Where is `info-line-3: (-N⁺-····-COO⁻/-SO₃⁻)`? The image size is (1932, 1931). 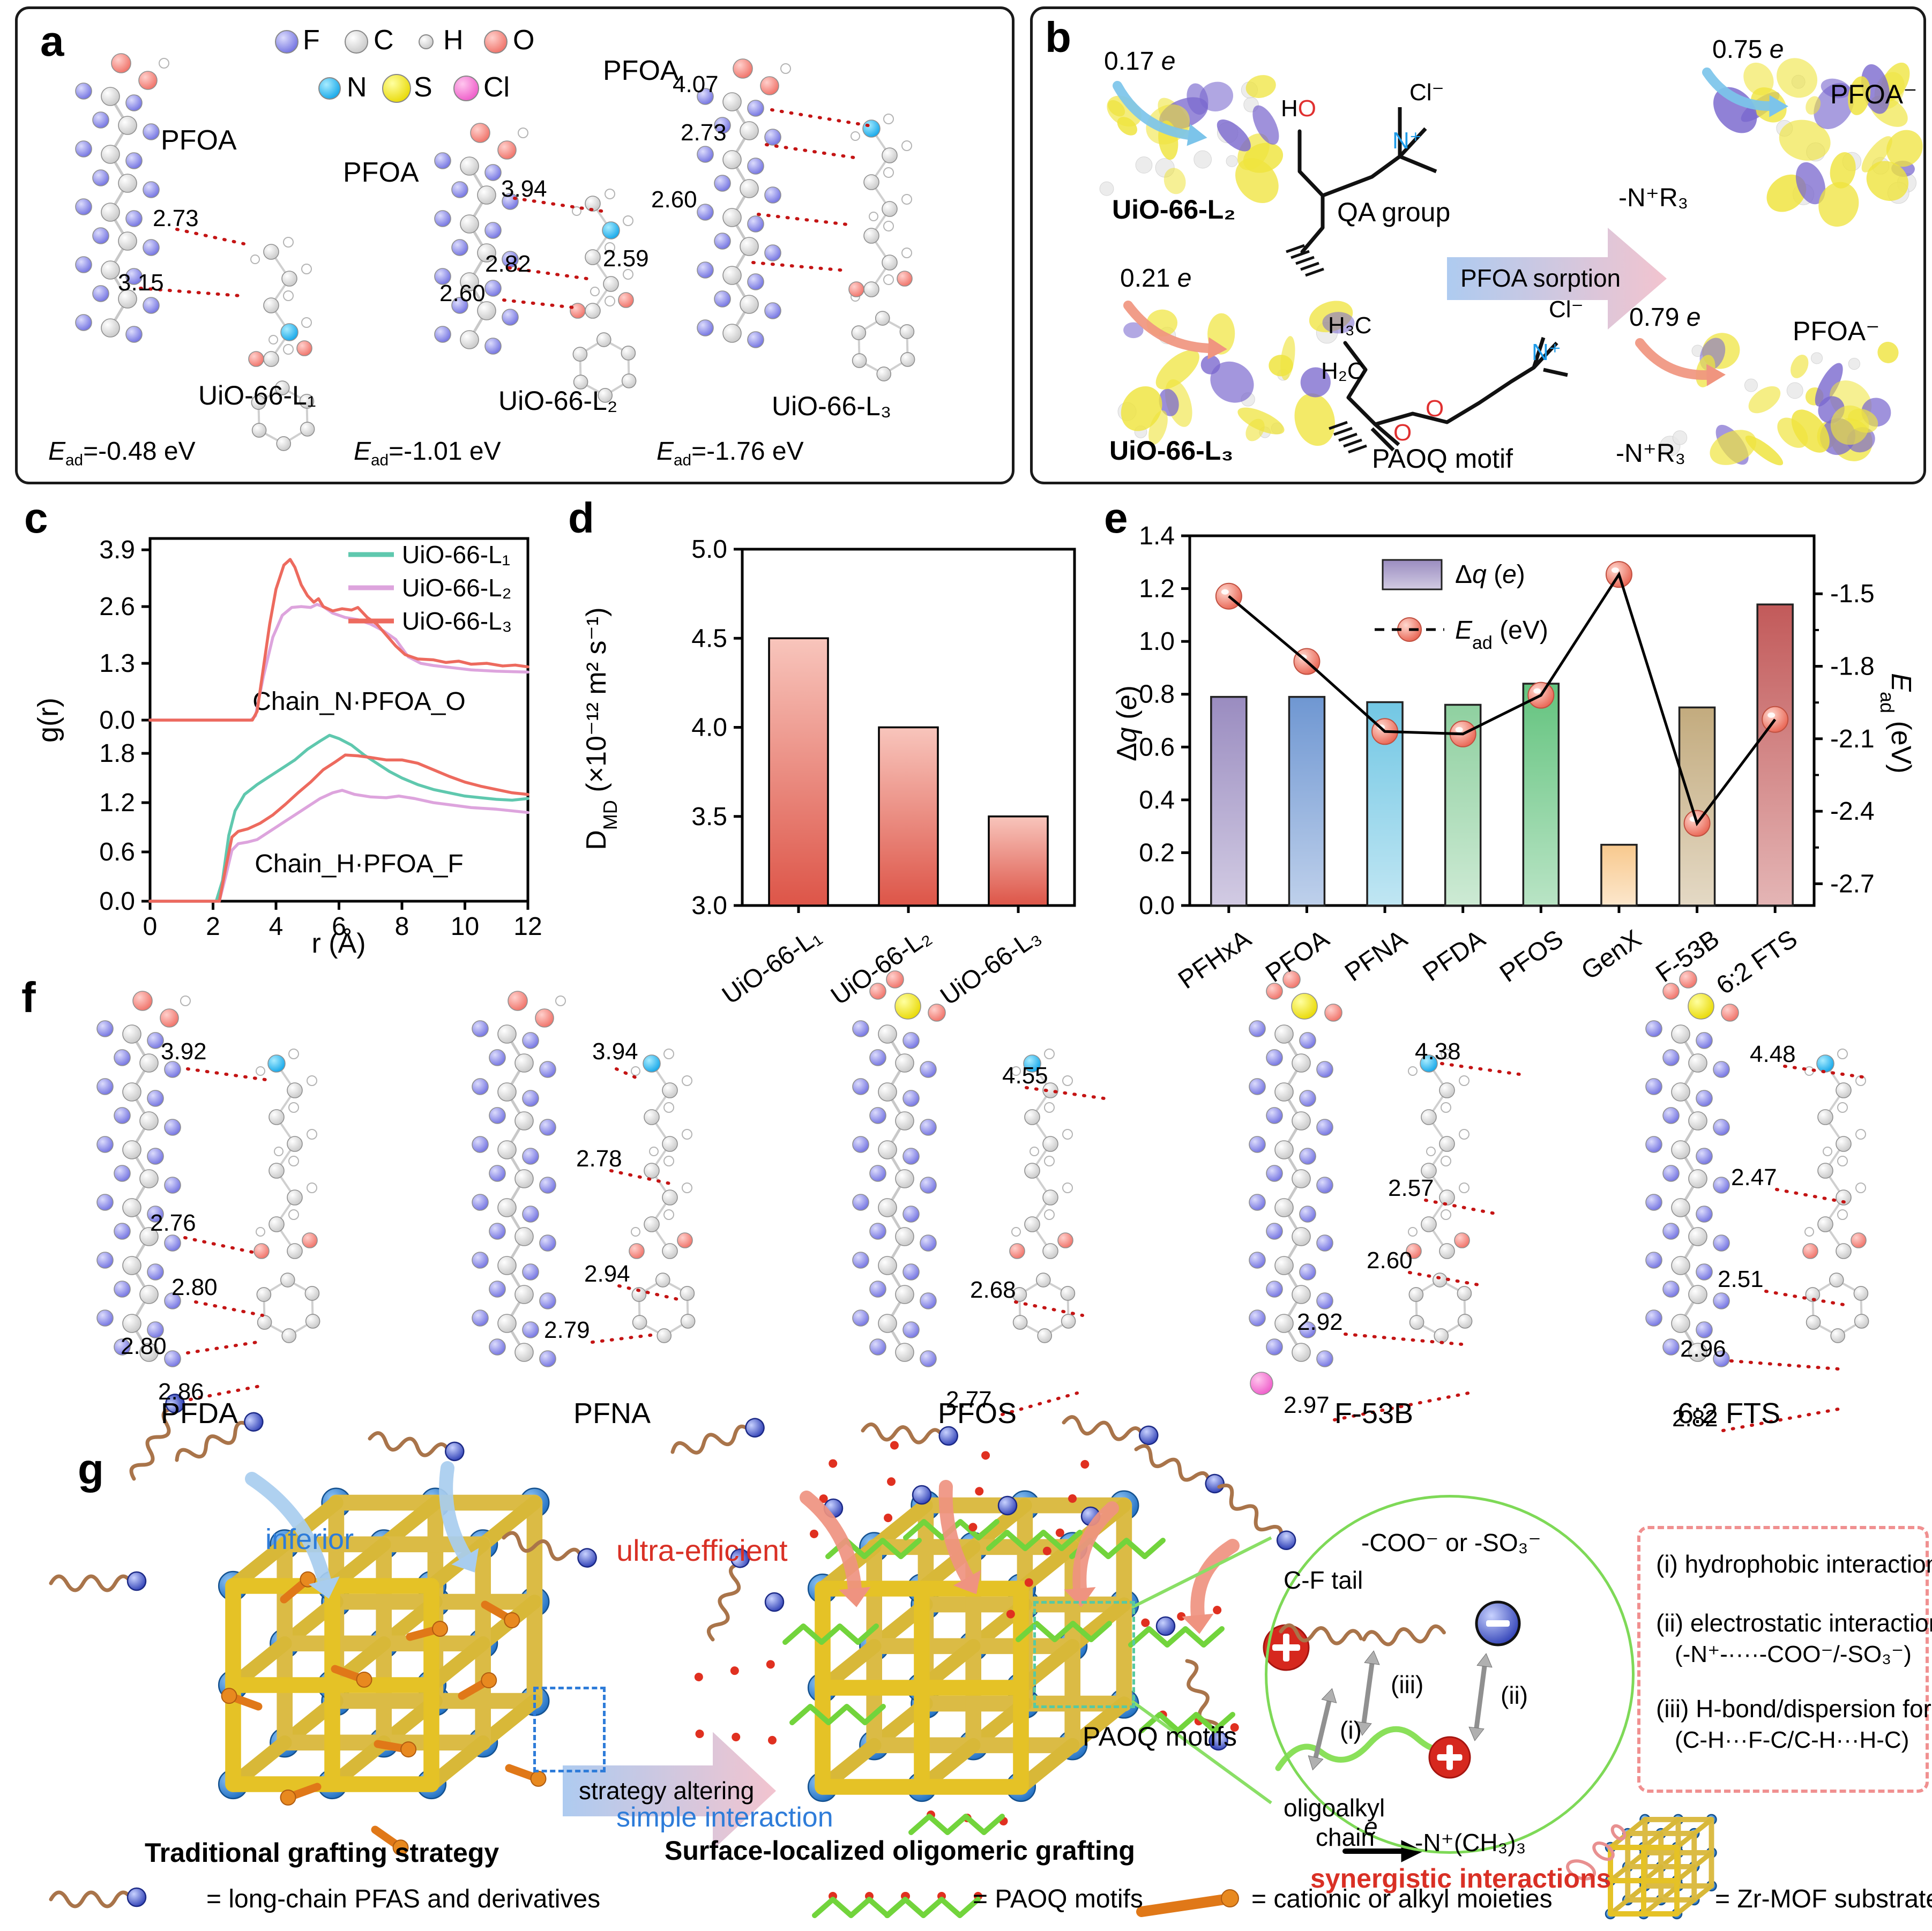
info-line-3: (-N⁺-····-COO⁻/-SO₃⁻) is located at coordinates (1793, 1654).